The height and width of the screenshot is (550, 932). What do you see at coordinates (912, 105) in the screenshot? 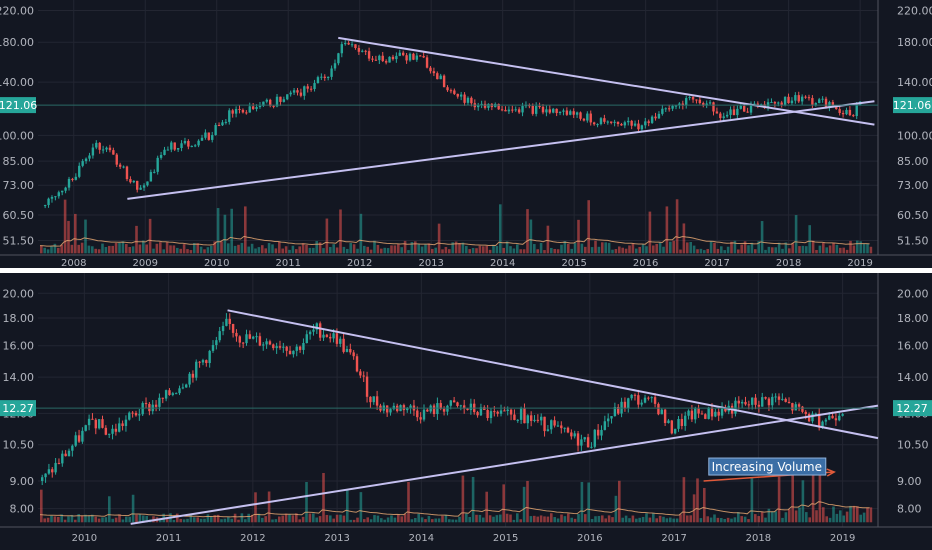
I see `last-price-badge-right` at bounding box center [912, 105].